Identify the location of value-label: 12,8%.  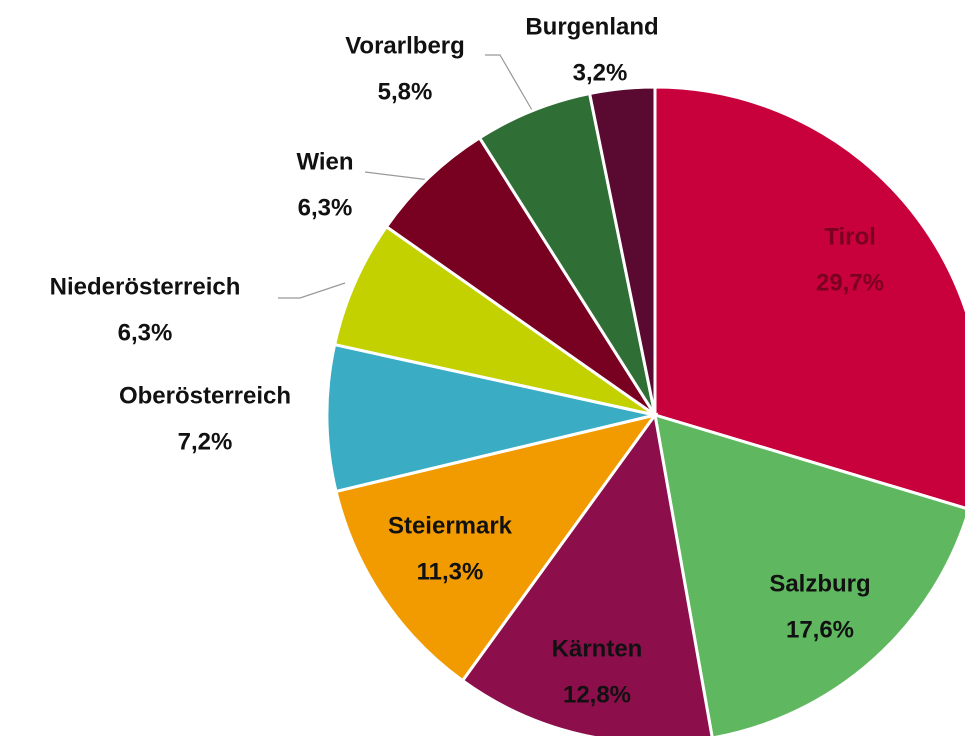
(597, 694).